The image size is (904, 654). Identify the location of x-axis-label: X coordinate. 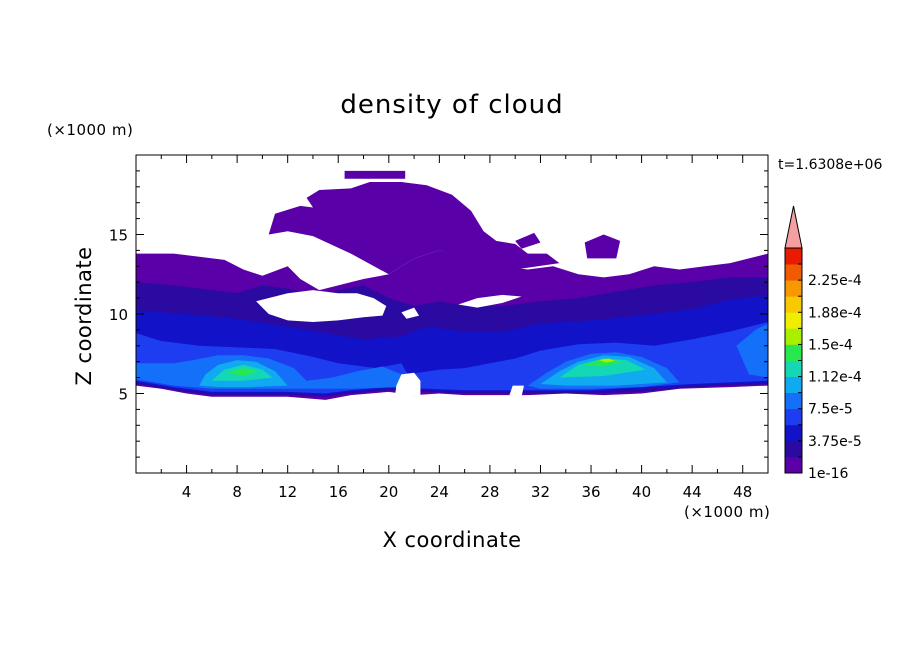
(451, 540).